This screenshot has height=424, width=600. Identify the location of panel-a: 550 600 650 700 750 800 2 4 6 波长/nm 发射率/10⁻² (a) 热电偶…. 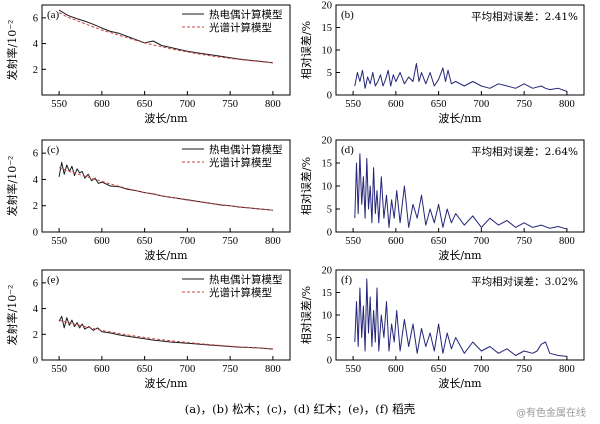
(148, 64).